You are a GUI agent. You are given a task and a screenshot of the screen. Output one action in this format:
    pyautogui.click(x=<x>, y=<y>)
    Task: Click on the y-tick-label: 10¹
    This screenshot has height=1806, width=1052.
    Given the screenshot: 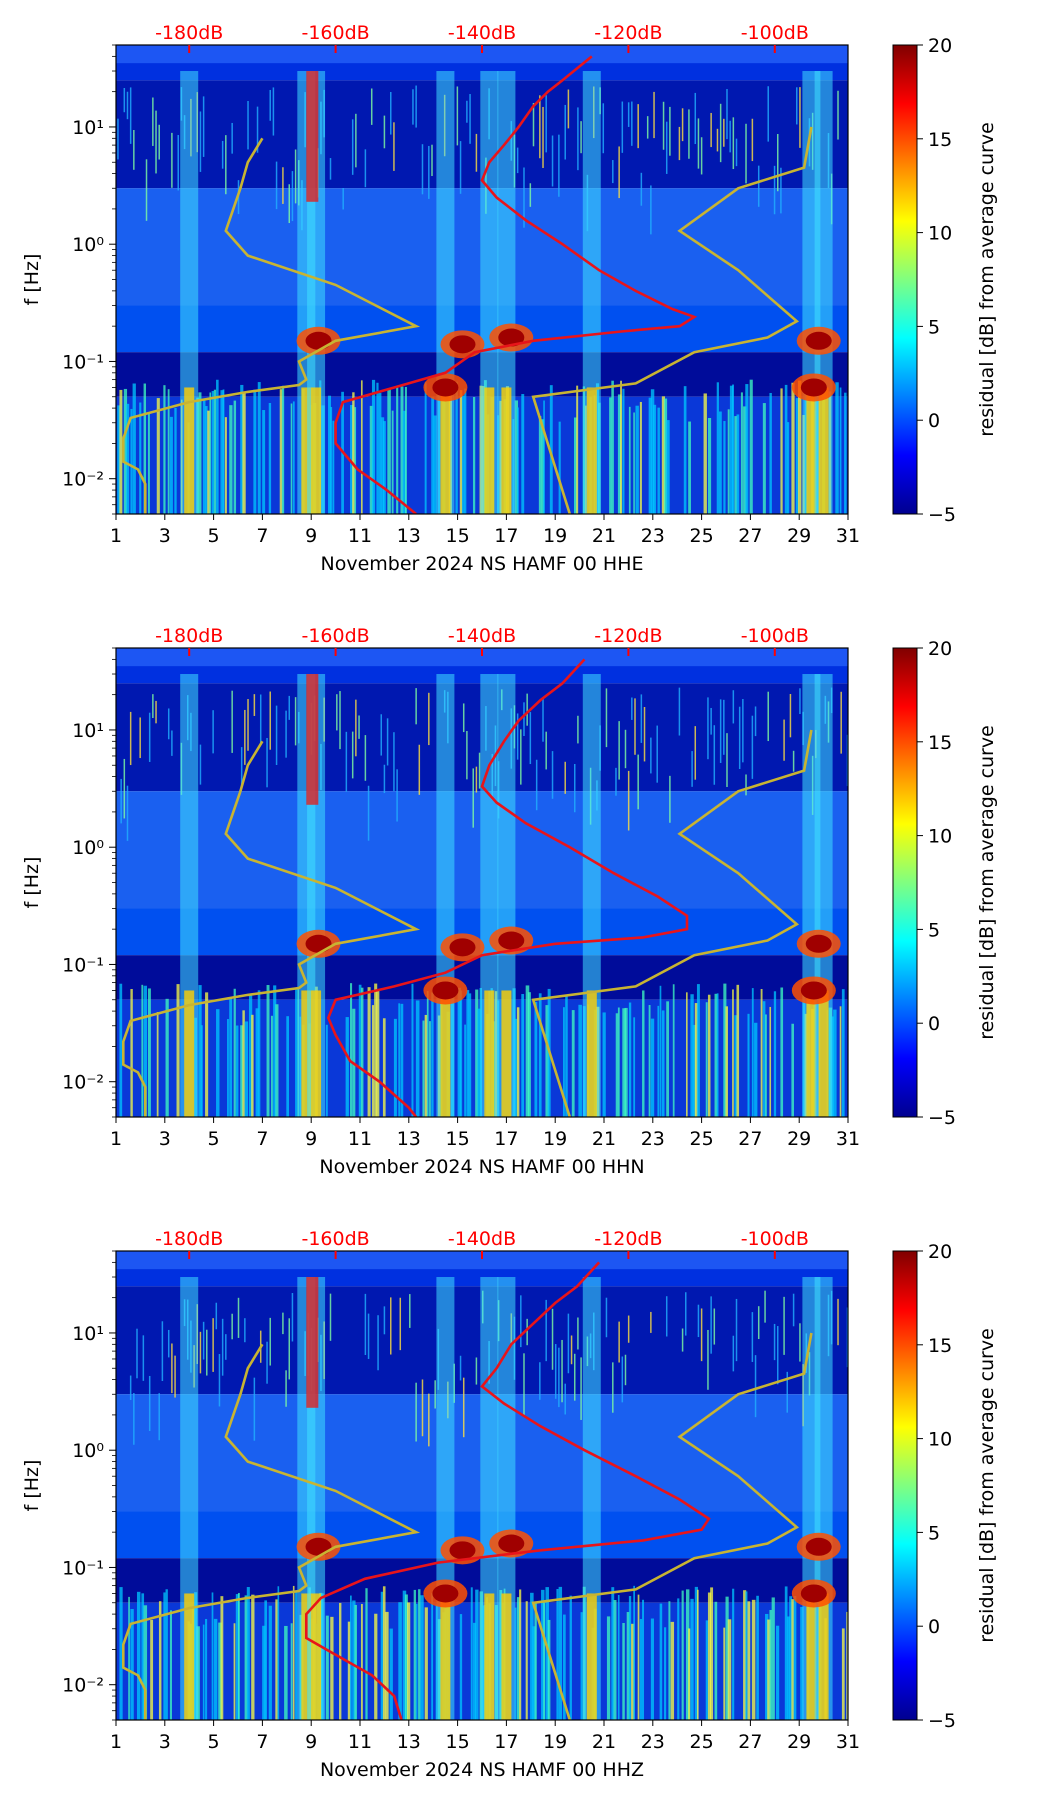 What is the action you would take?
    pyautogui.click(x=88, y=731)
    